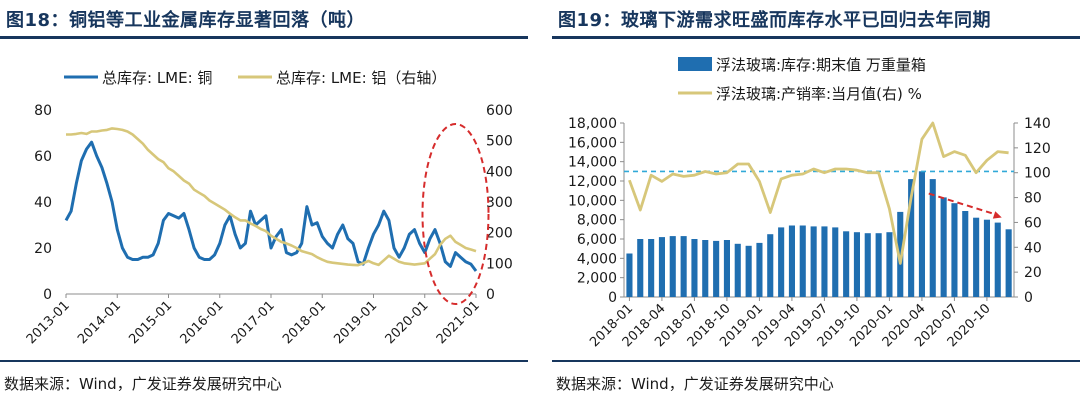  What do you see at coordinates (499, 172) in the screenshot?
I see `y-right-tick-label: 400` at bounding box center [499, 172].